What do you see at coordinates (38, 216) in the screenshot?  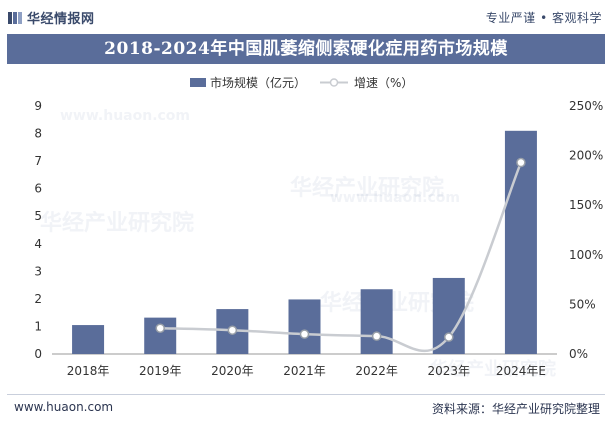 I see `y-left-tick-label: 5` at bounding box center [38, 216].